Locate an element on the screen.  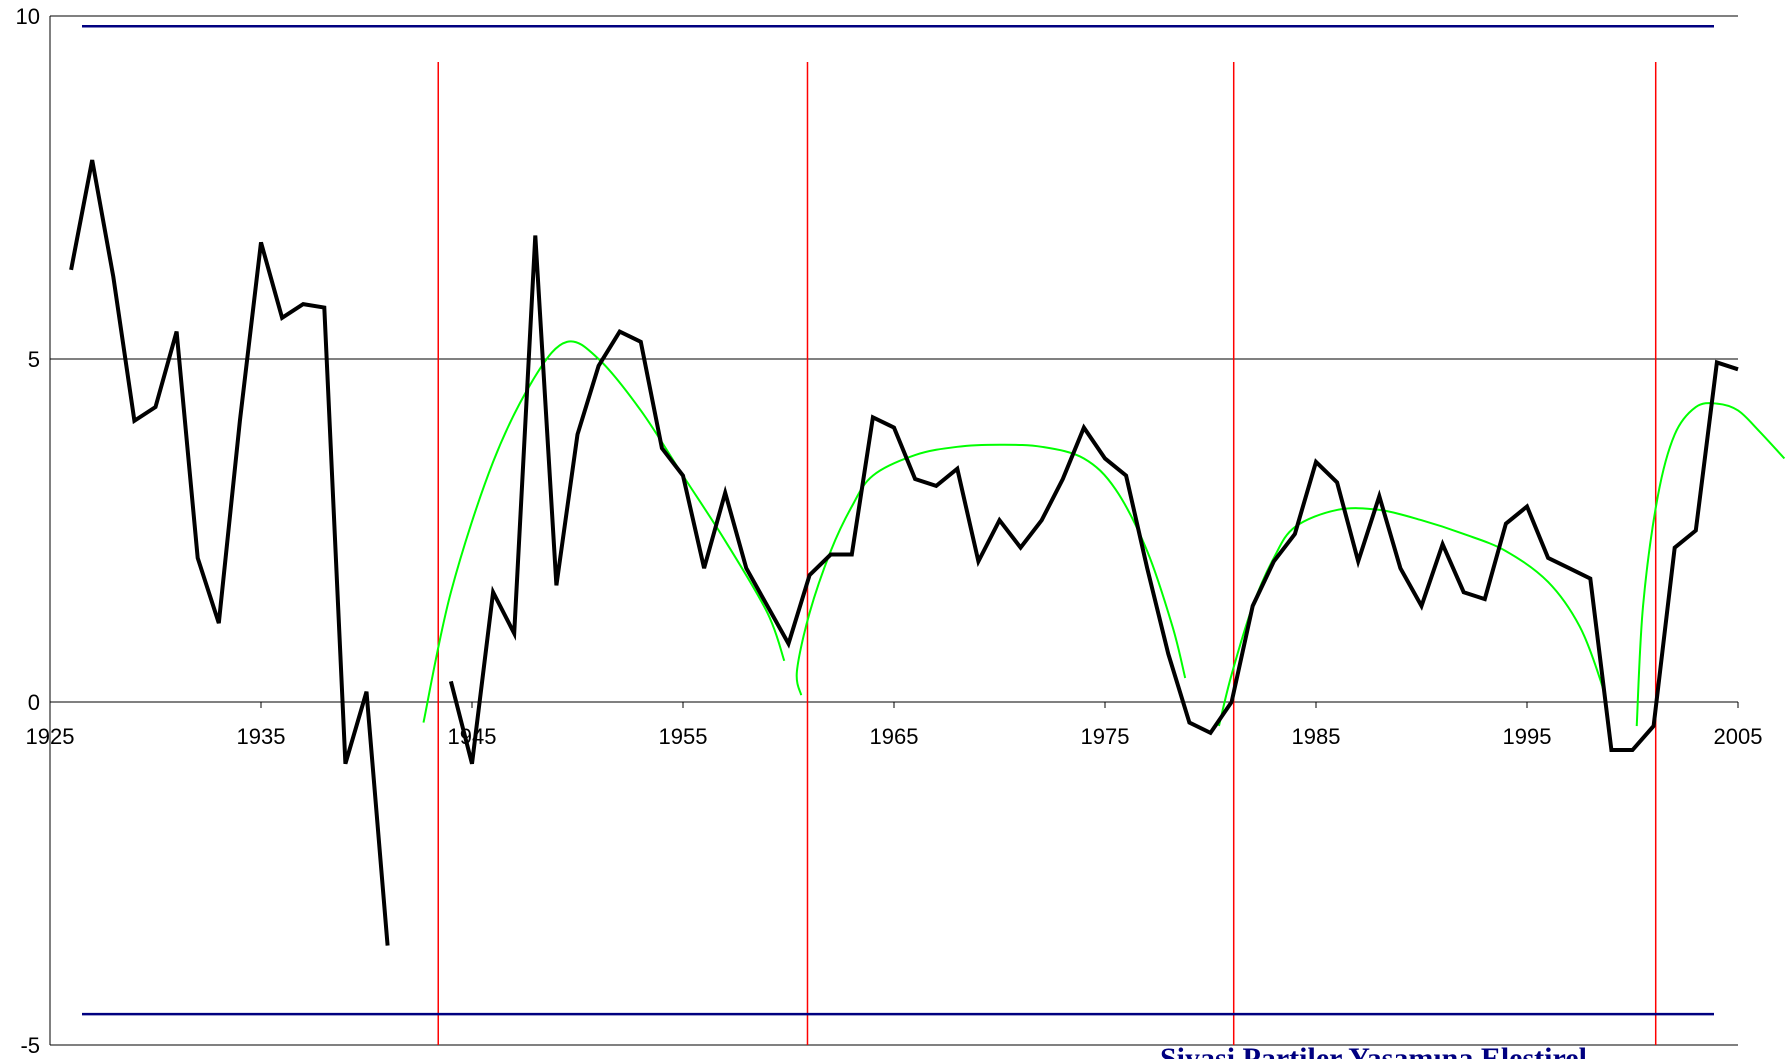
x-tick-label: 2005 is located at coordinates (1738, 736).